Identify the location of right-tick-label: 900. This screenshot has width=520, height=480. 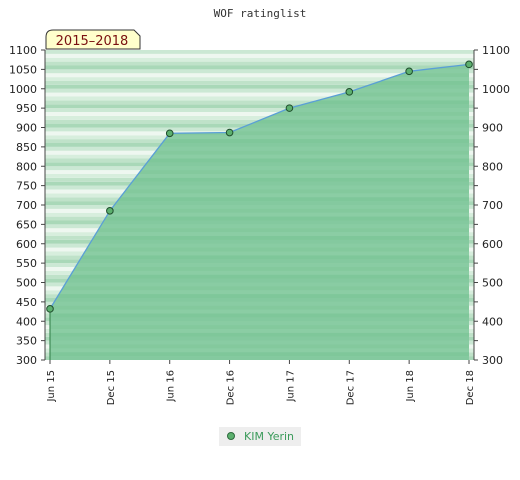
(492, 128).